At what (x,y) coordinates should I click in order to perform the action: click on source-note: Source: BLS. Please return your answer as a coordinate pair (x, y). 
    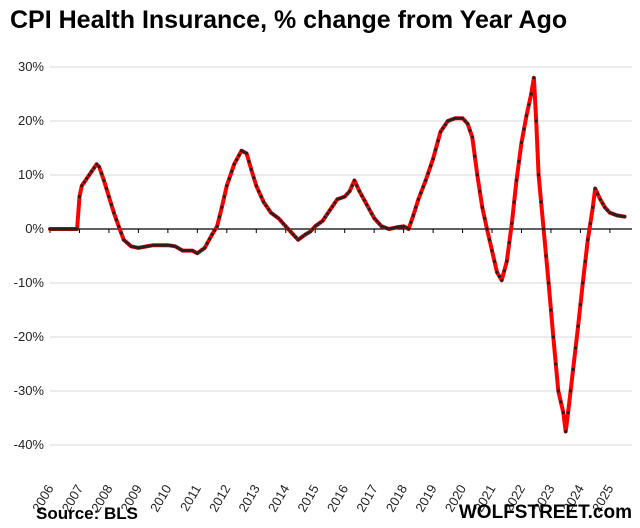
    Looking at the image, I should click on (87, 513).